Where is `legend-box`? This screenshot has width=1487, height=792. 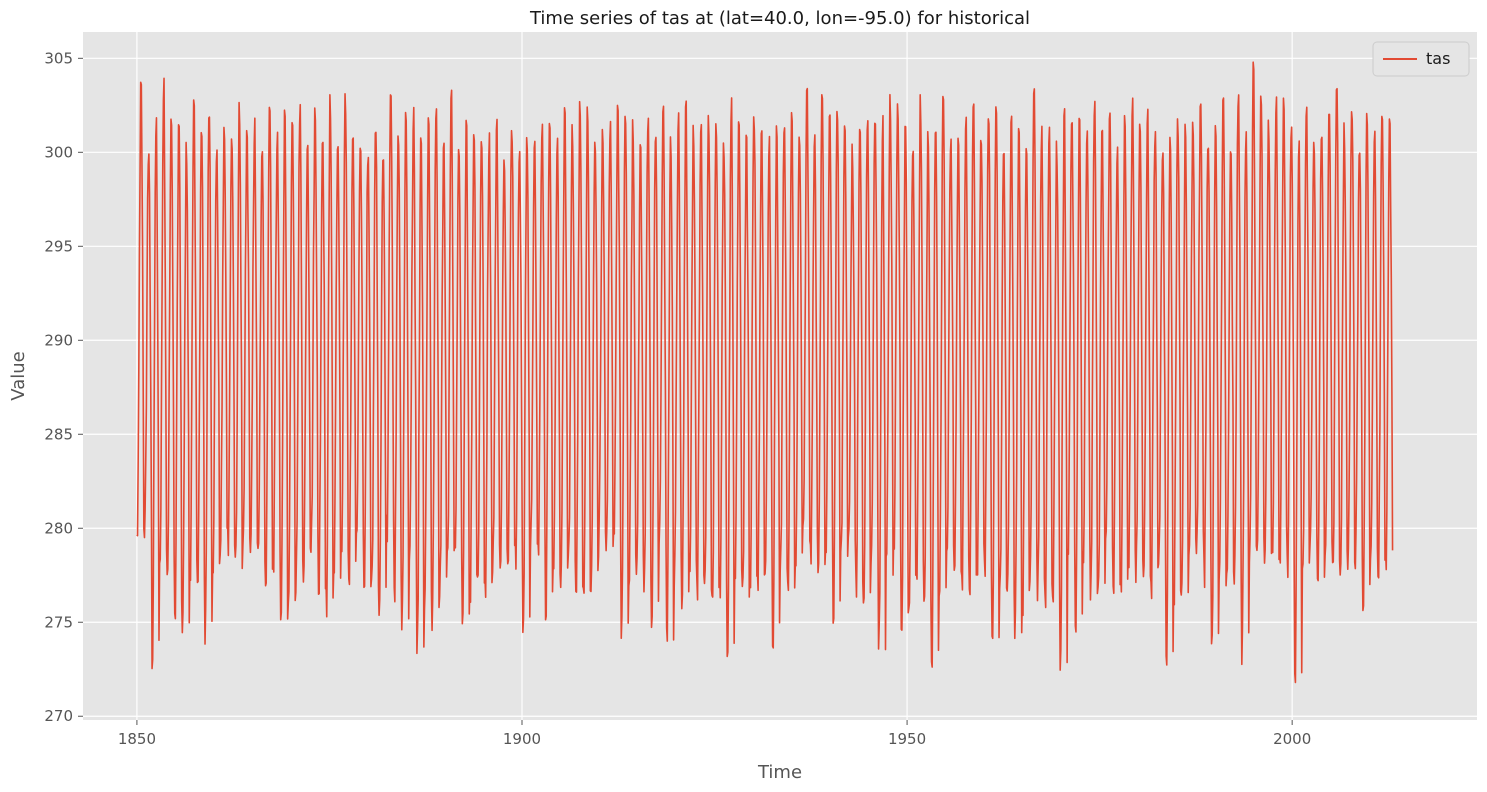
legend-box is located at coordinates (1421, 59).